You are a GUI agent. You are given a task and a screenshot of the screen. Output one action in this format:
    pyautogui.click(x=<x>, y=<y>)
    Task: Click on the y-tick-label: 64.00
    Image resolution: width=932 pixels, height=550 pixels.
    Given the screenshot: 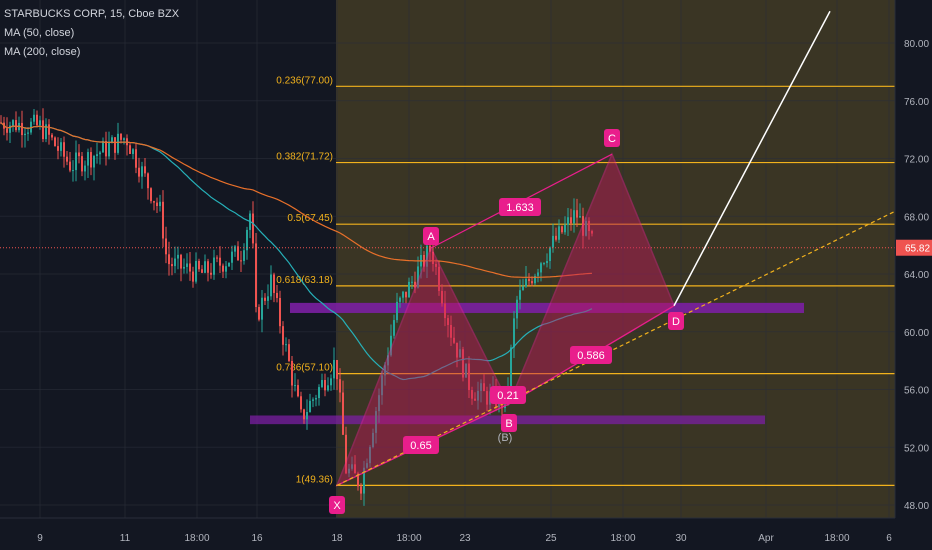 What is the action you would take?
    pyautogui.click(x=916, y=275)
    